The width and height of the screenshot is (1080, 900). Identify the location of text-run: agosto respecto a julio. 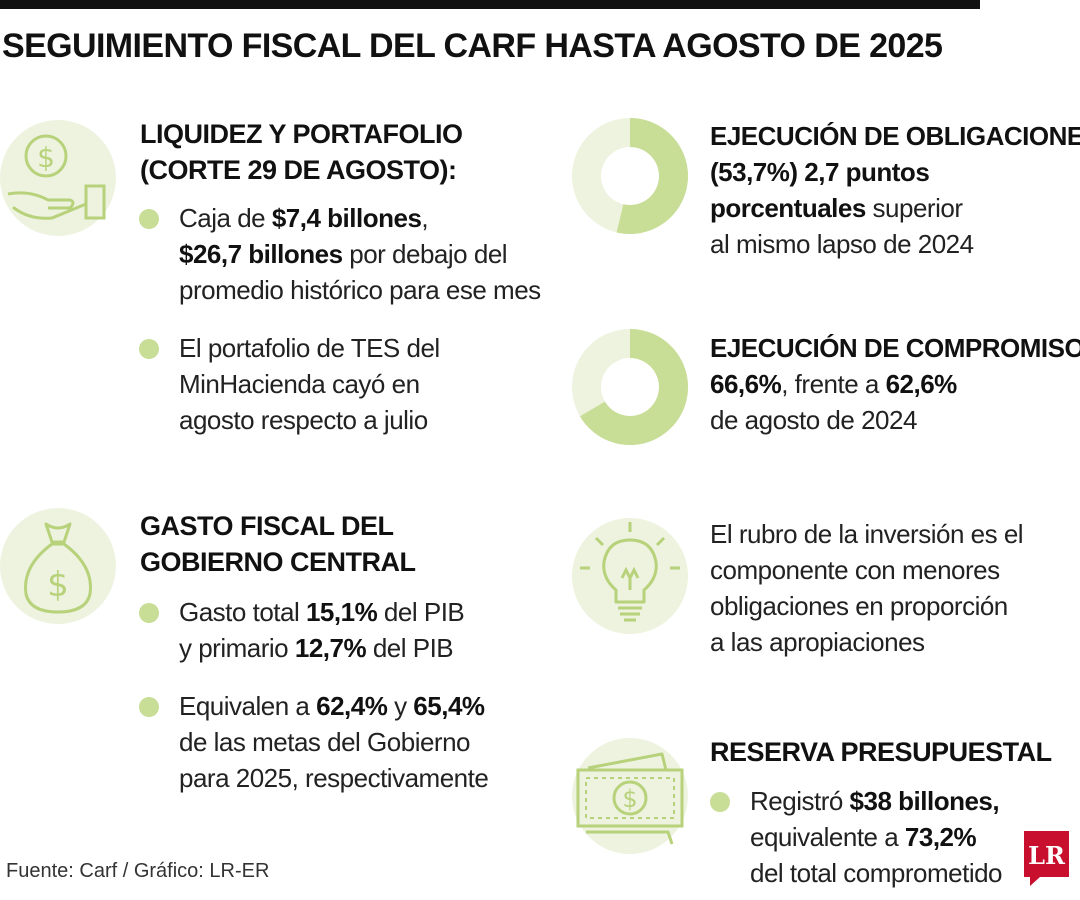
(303, 420).